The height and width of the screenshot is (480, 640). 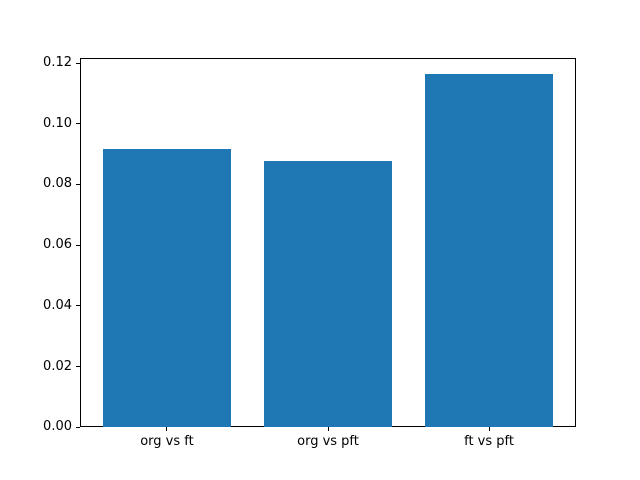 I want to click on x-tick-label: org vs ft, so click(x=167, y=442).